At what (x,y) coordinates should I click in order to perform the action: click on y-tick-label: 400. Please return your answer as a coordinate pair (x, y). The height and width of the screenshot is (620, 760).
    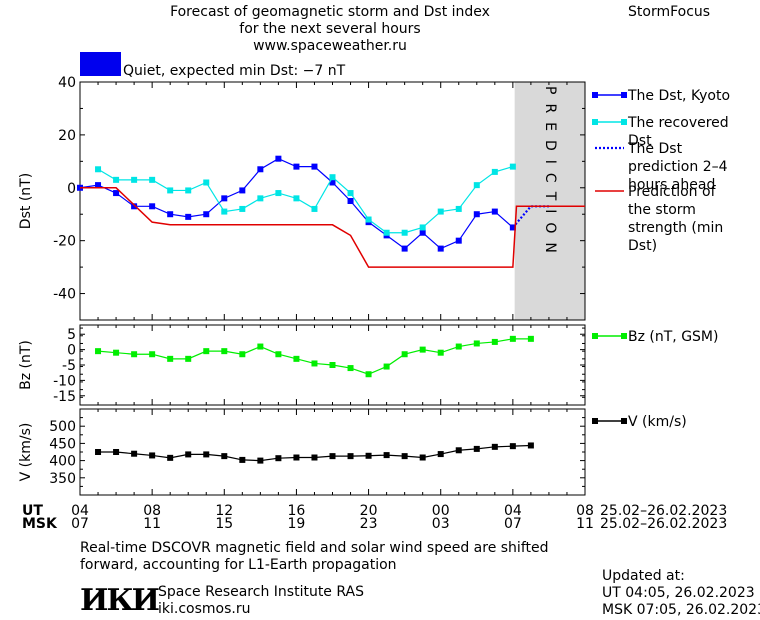
    Looking at the image, I should click on (62, 462).